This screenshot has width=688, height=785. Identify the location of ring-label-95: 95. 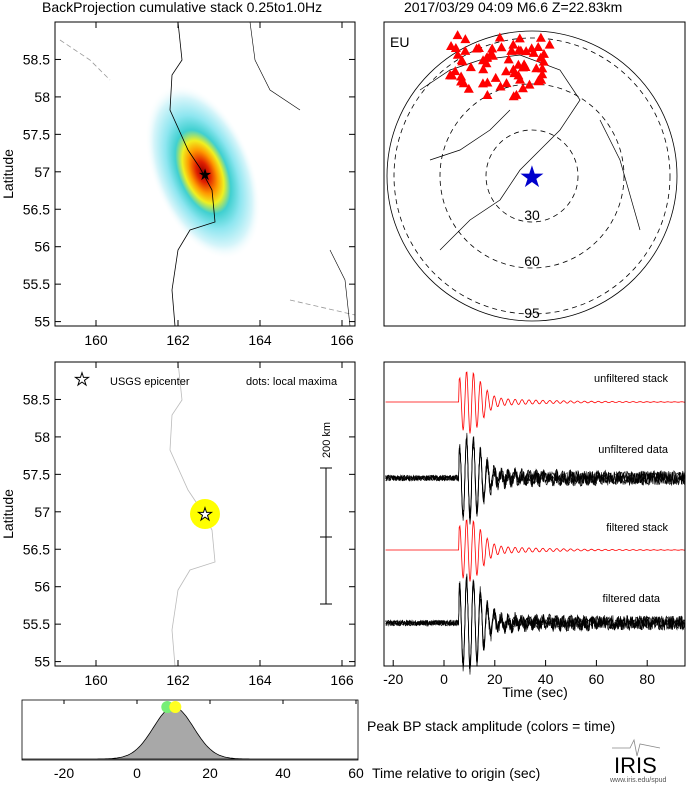
(532, 313).